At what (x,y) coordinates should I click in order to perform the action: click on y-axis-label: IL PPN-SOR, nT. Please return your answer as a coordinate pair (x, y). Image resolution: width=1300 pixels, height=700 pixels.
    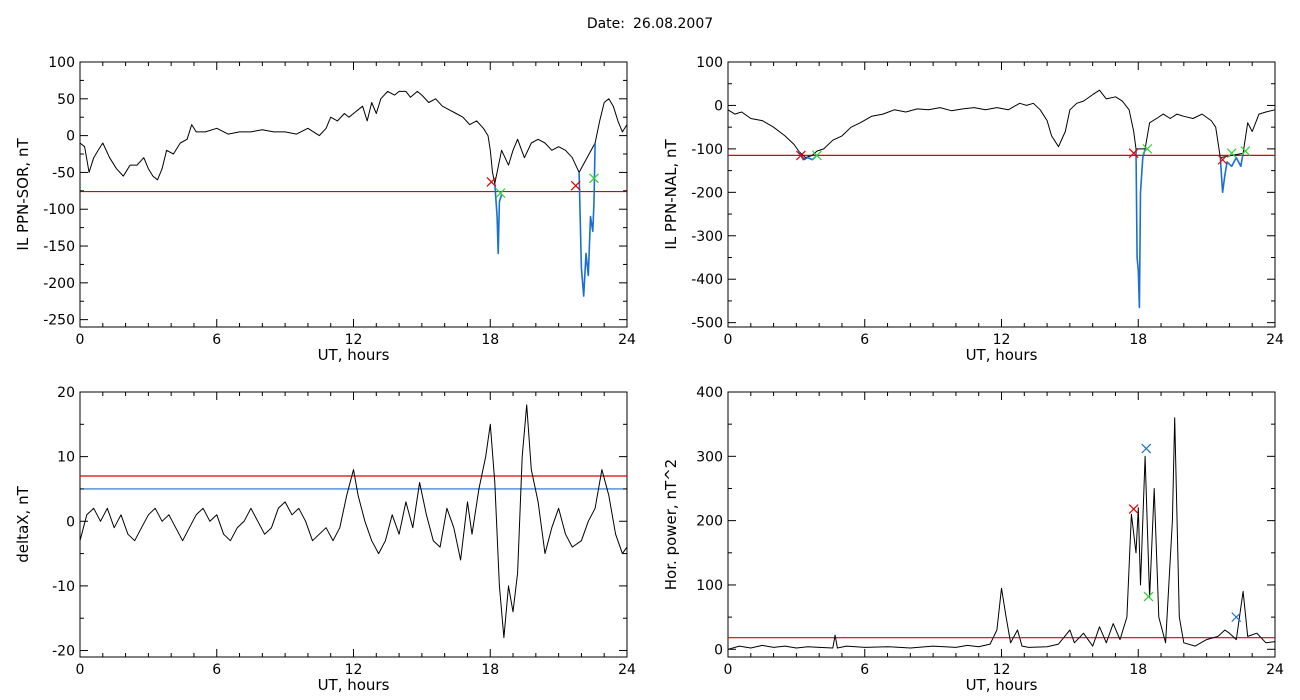
    Looking at the image, I should click on (23, 194).